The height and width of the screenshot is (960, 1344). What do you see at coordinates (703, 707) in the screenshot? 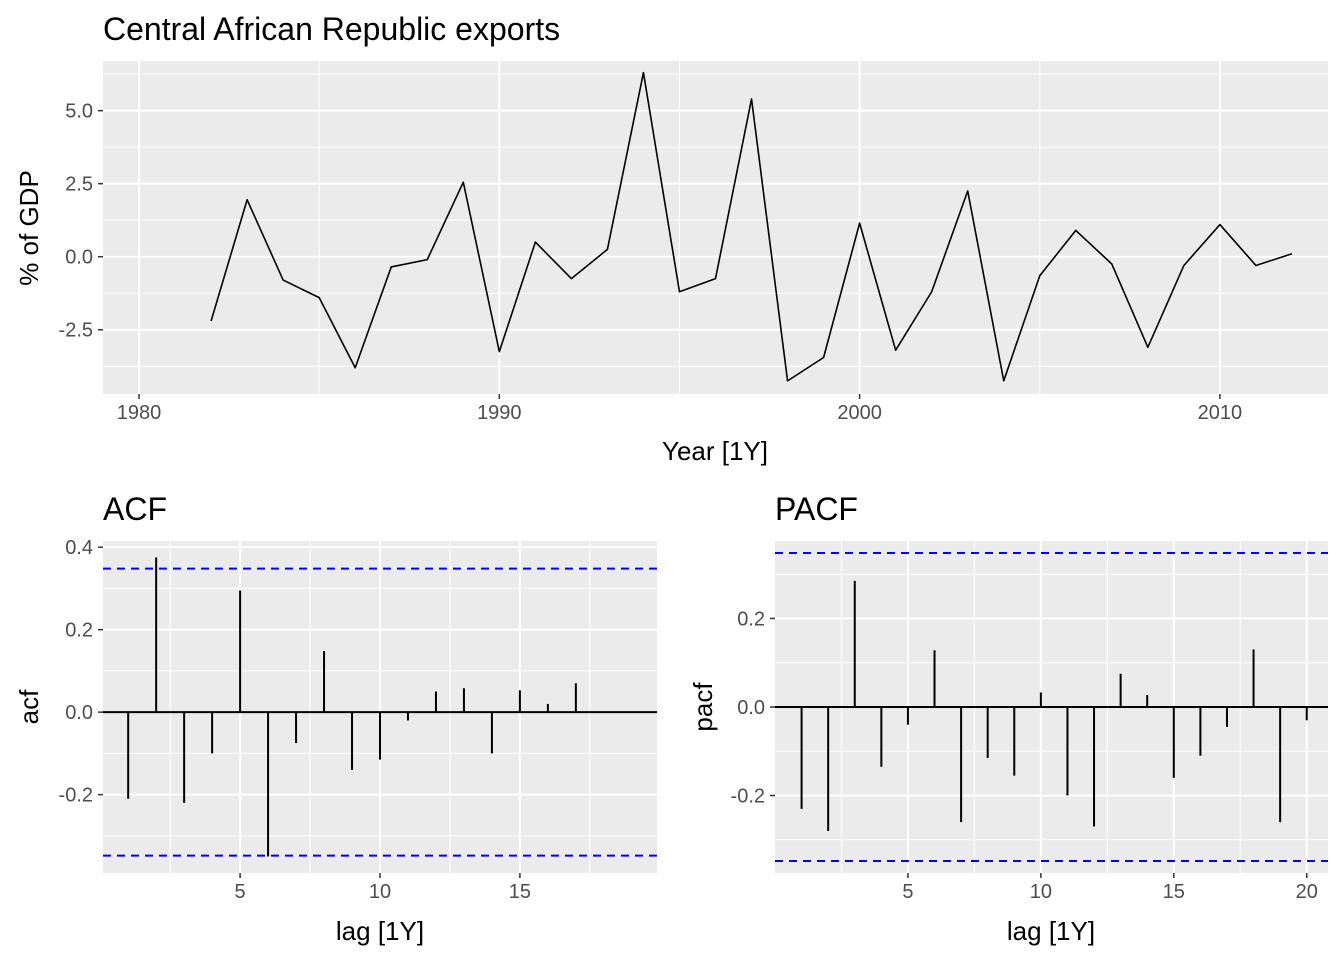
I see `pacf-y-axis-title: pacf` at bounding box center [703, 707].